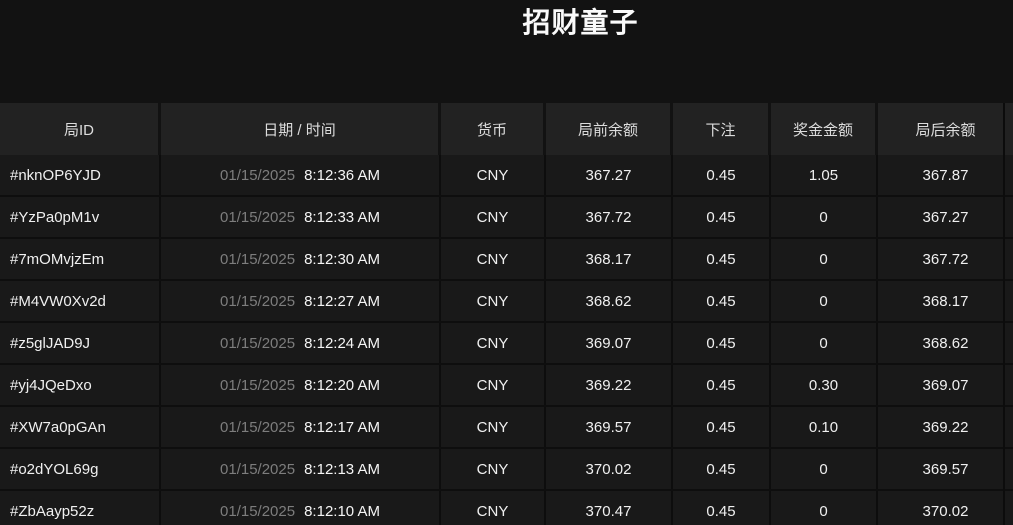 The image size is (1013, 525). Describe the element at coordinates (945, 217) in the screenshot. I see `balance-after-cell: 367.27` at that location.